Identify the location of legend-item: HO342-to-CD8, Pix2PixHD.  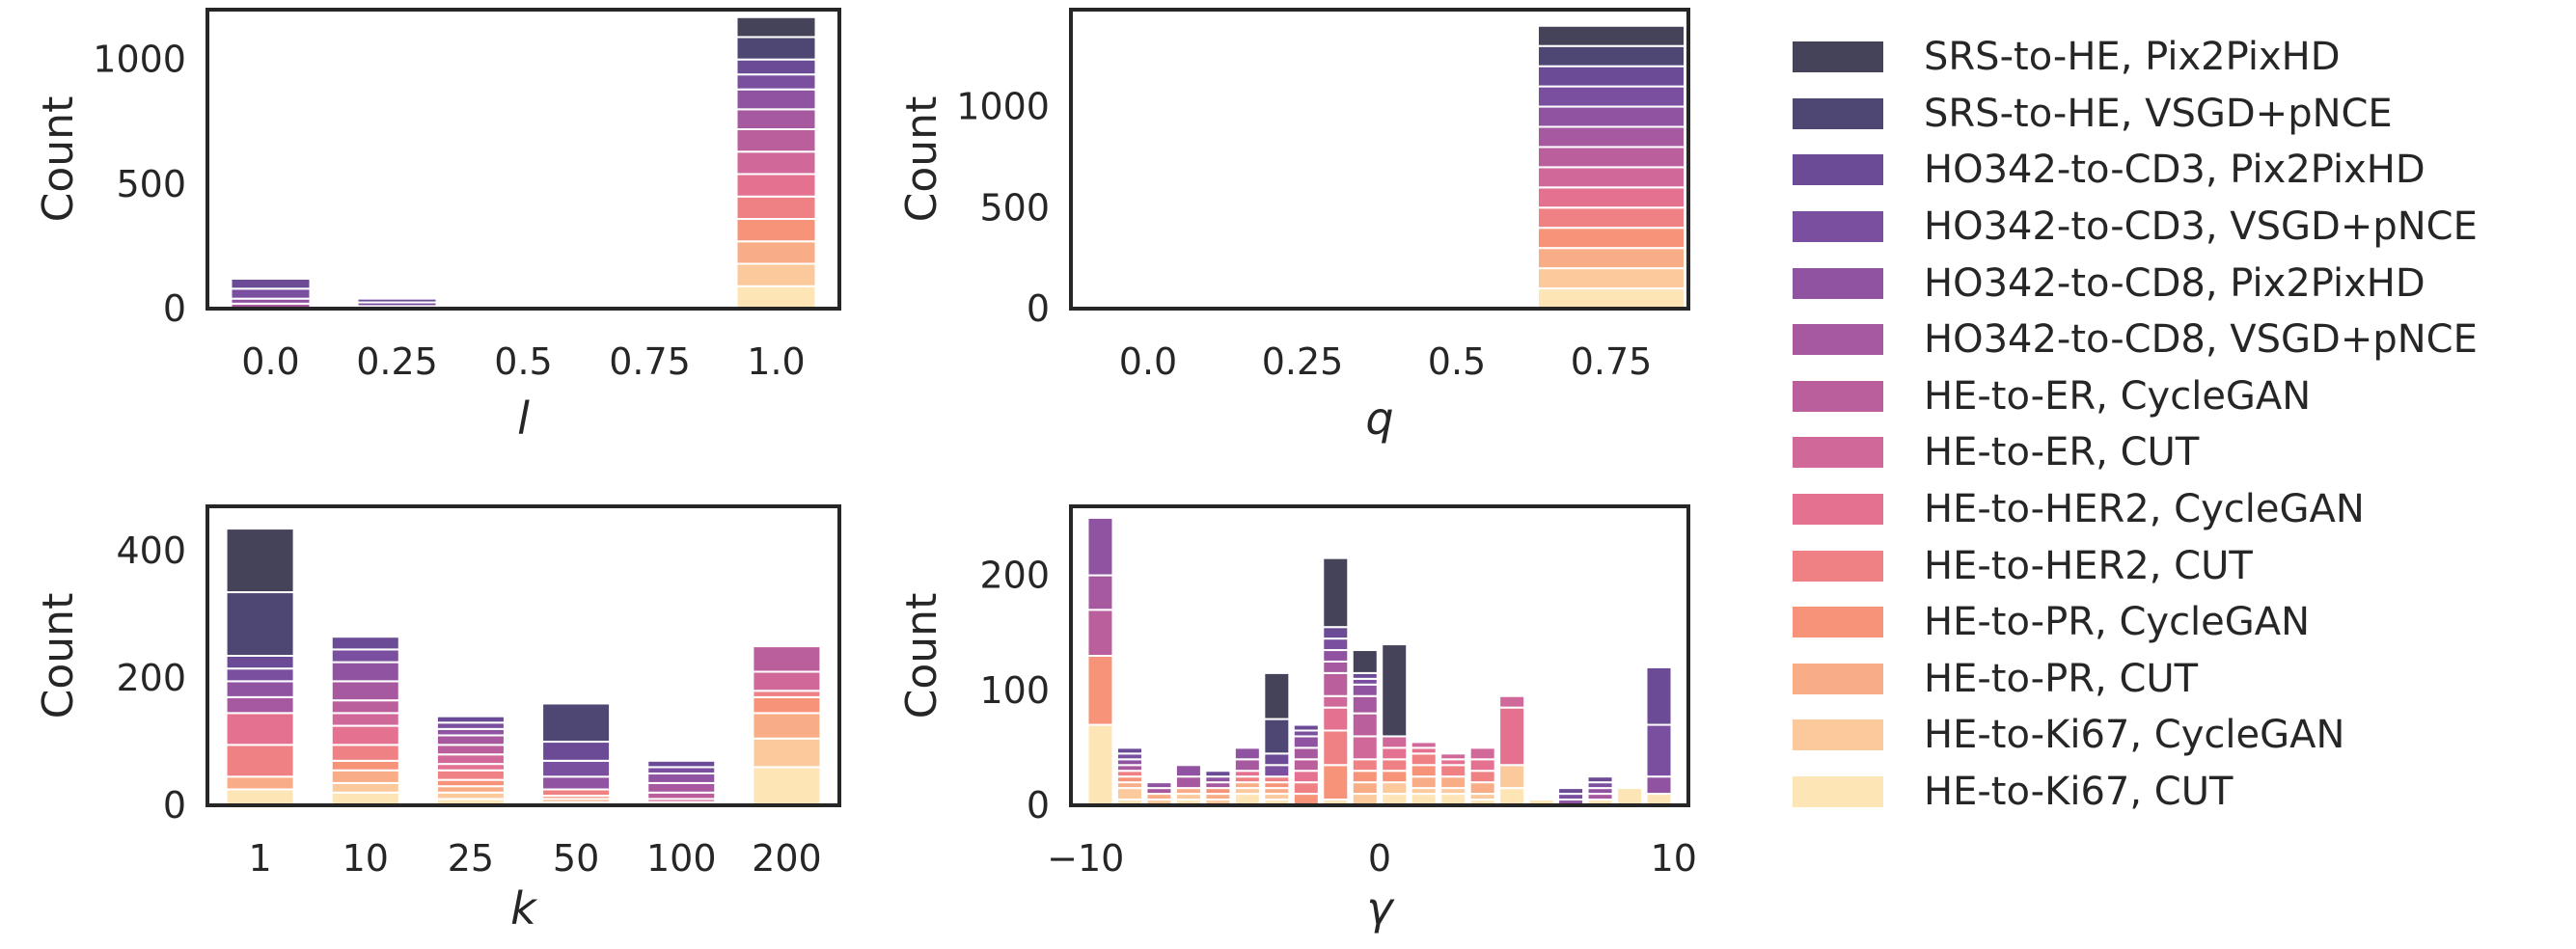
(2135, 284).